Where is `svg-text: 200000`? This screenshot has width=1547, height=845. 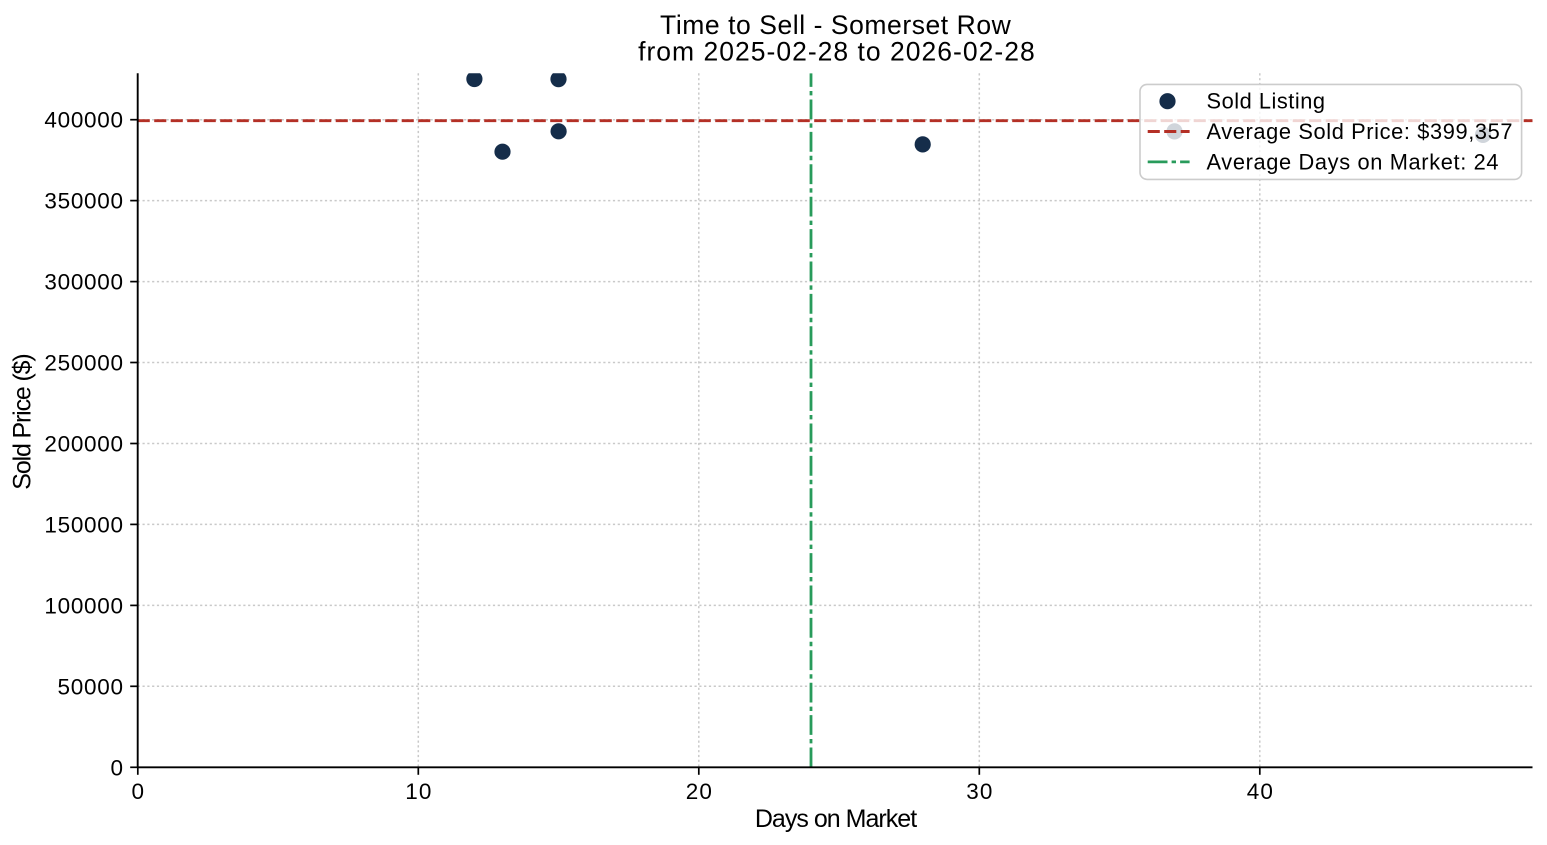
svg-text: 200000 is located at coordinates (83, 444).